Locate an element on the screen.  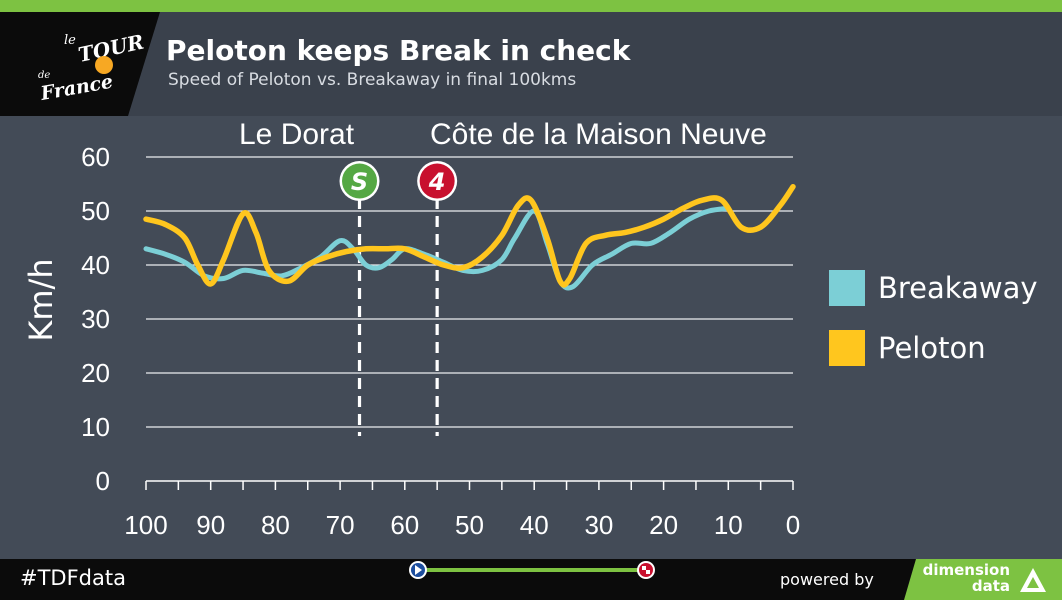
climb-badge-label: 4 is located at coordinates (437, 182).